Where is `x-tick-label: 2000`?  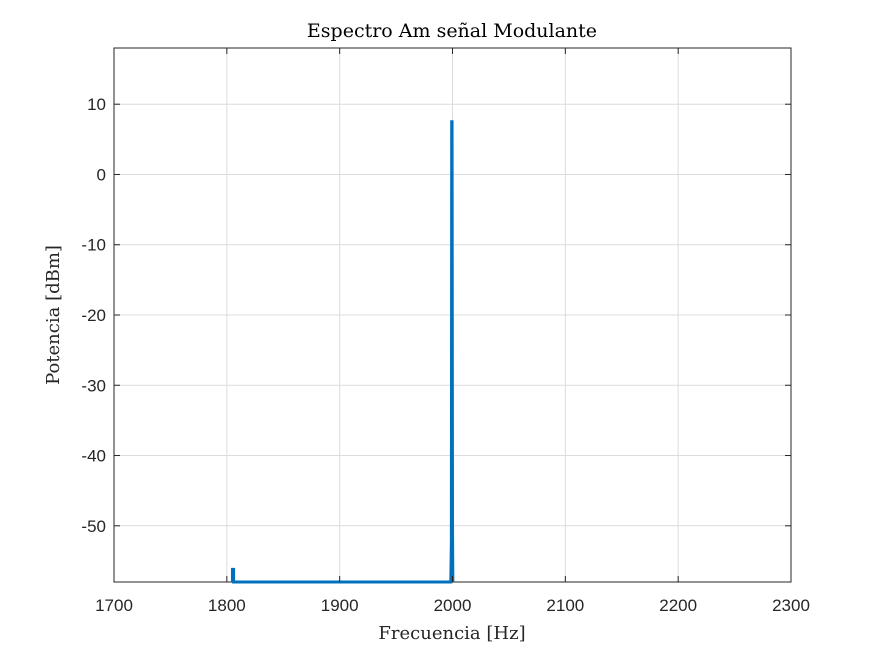 x-tick-label: 2000 is located at coordinates (453, 605).